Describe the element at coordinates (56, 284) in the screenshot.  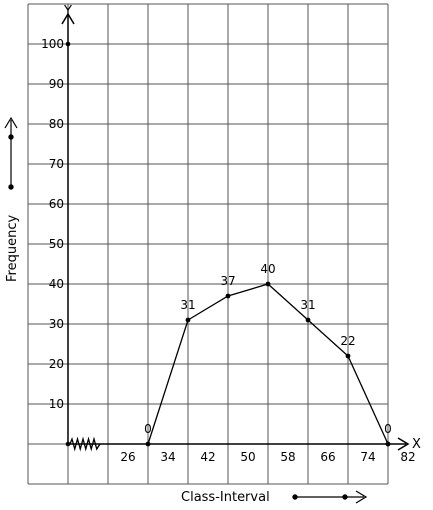
I see `y-tick-label: 40` at that location.